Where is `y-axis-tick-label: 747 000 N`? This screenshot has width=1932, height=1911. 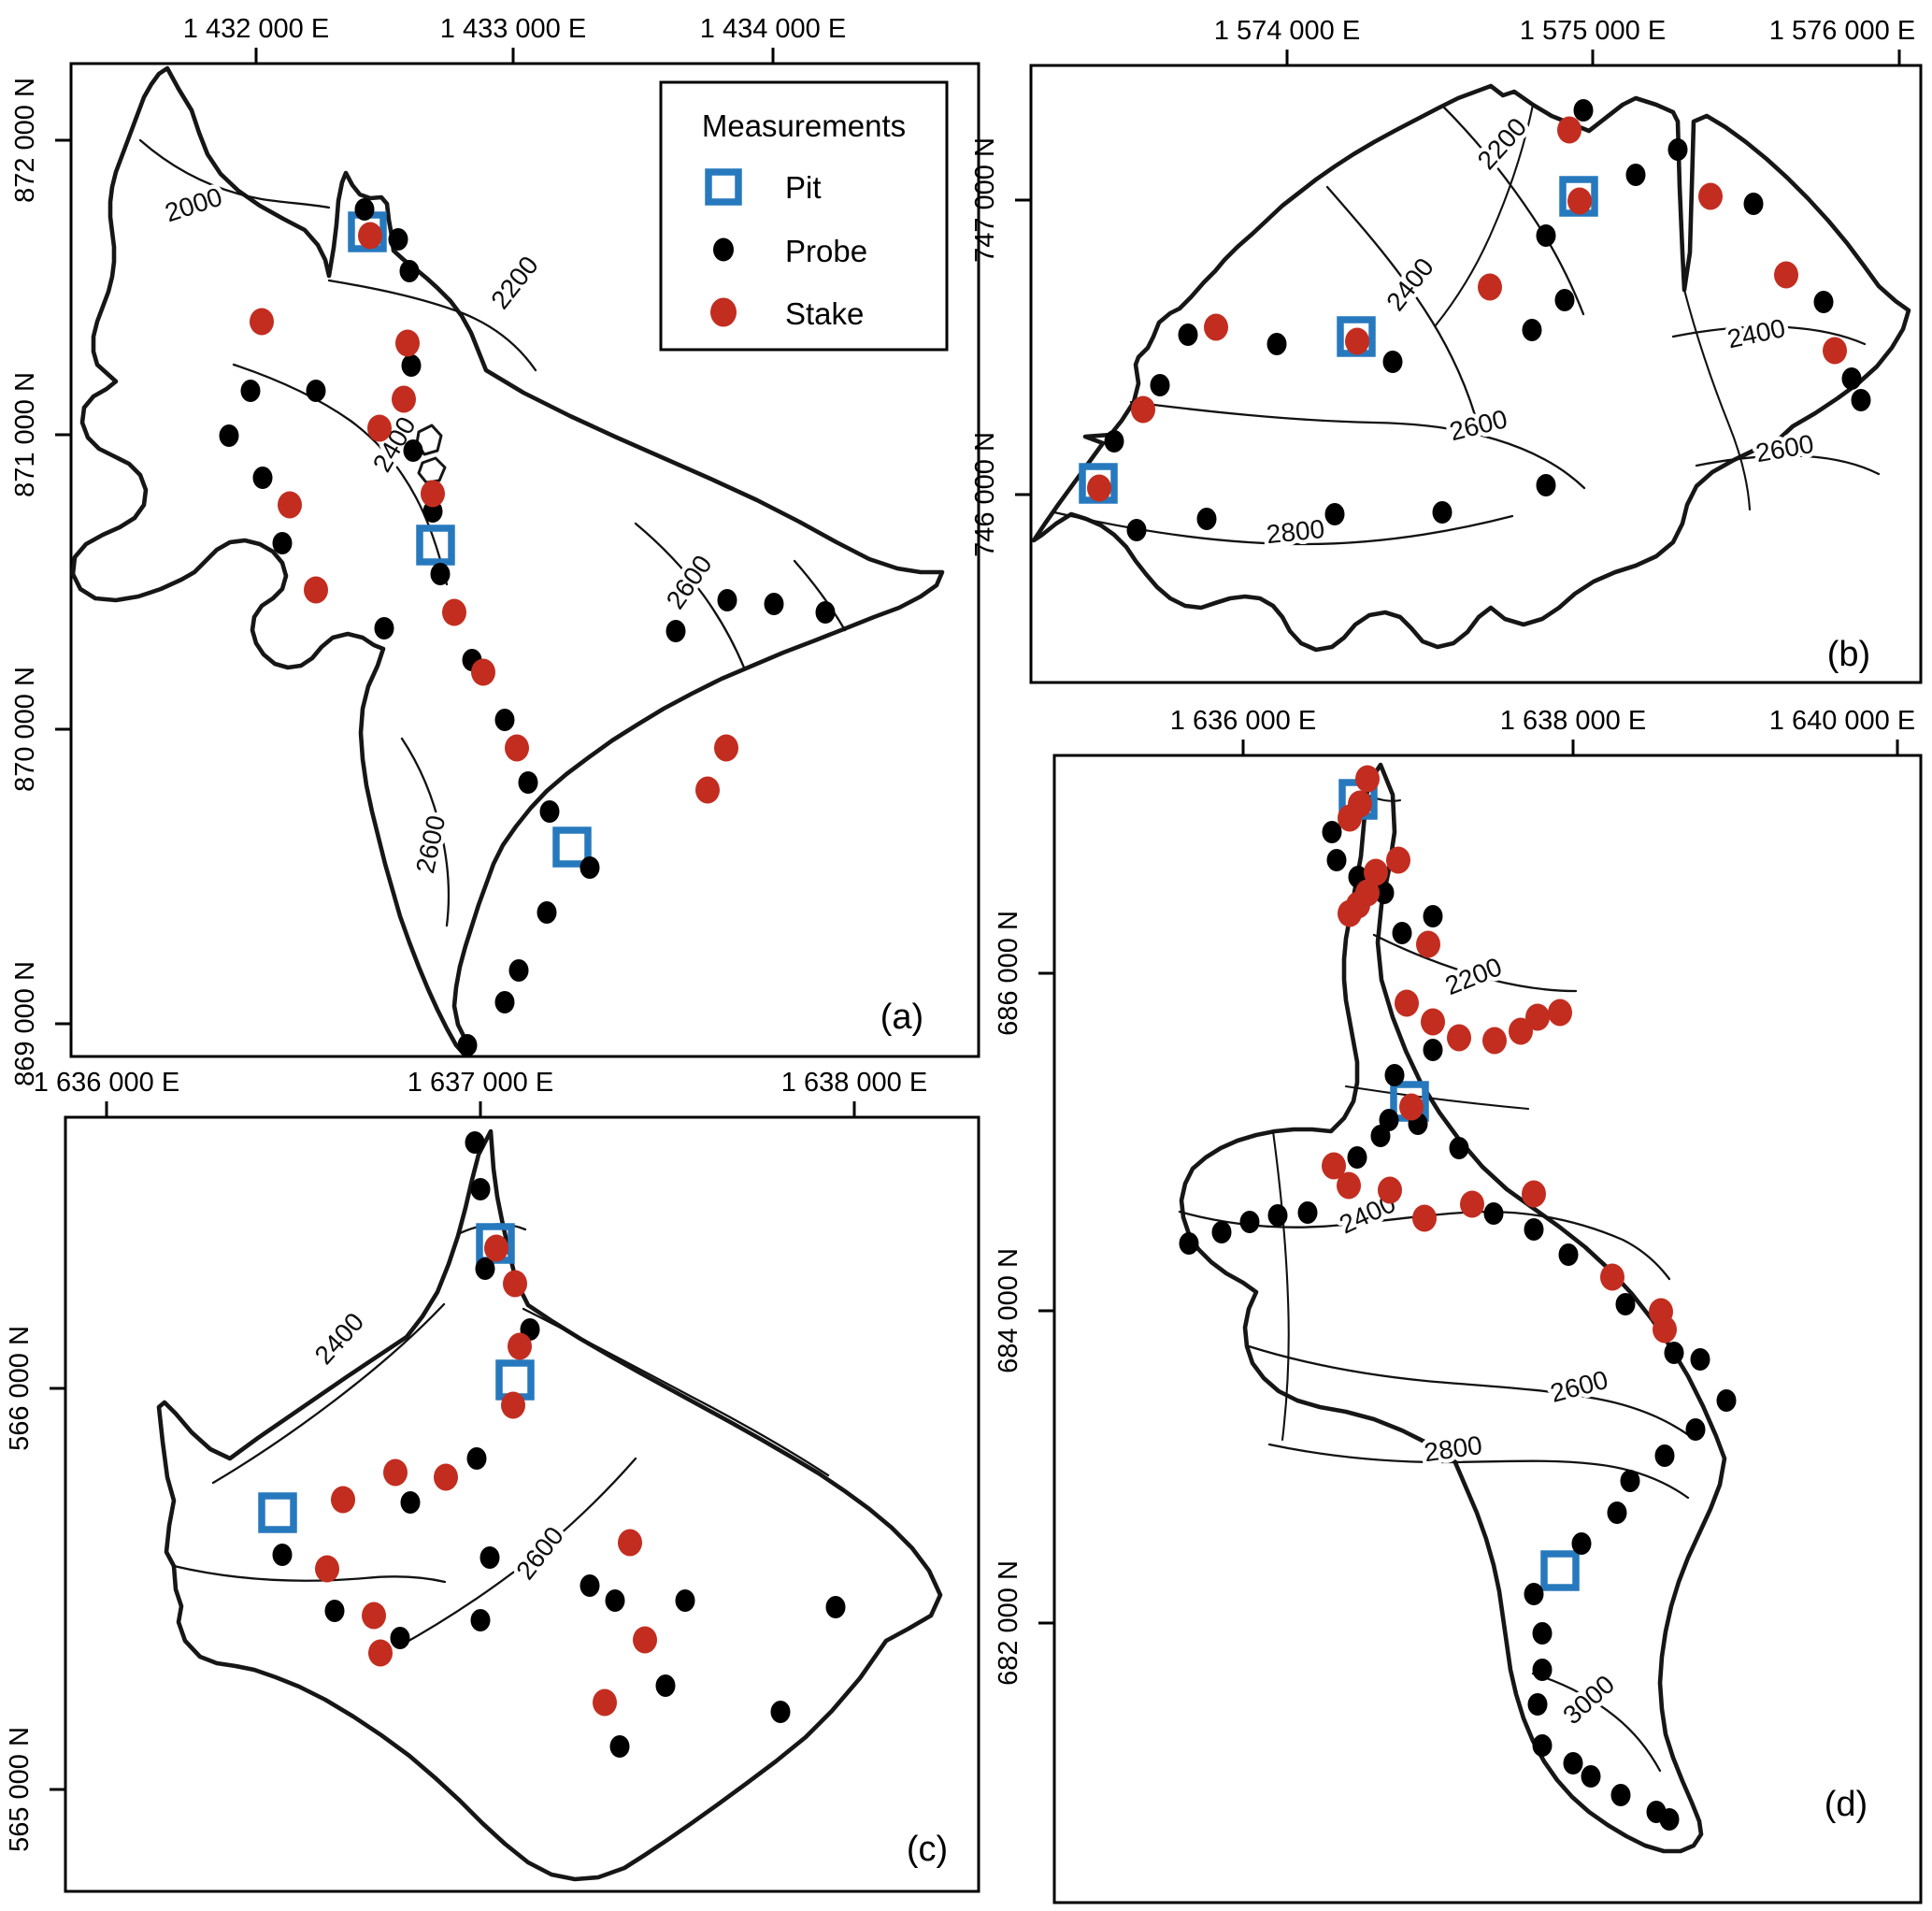
y-axis-tick-label: 747 000 N is located at coordinates (985, 200).